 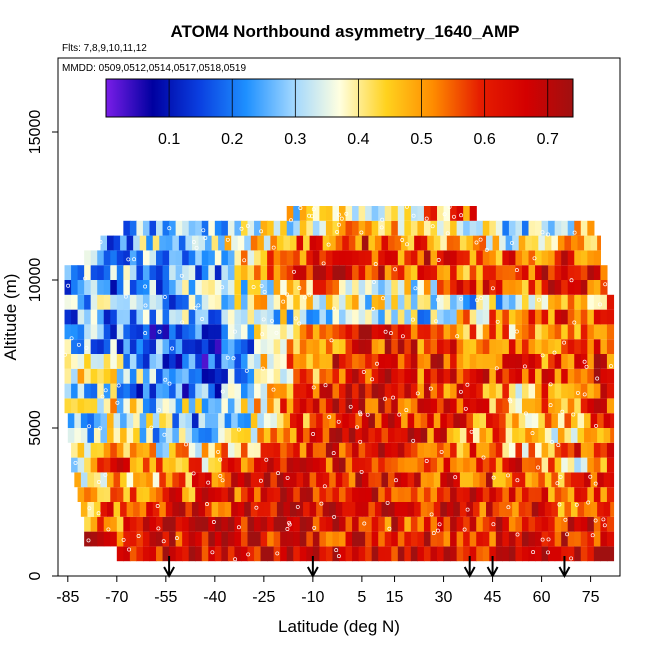 I want to click on x-tick-label: -85, so click(x=67, y=597).